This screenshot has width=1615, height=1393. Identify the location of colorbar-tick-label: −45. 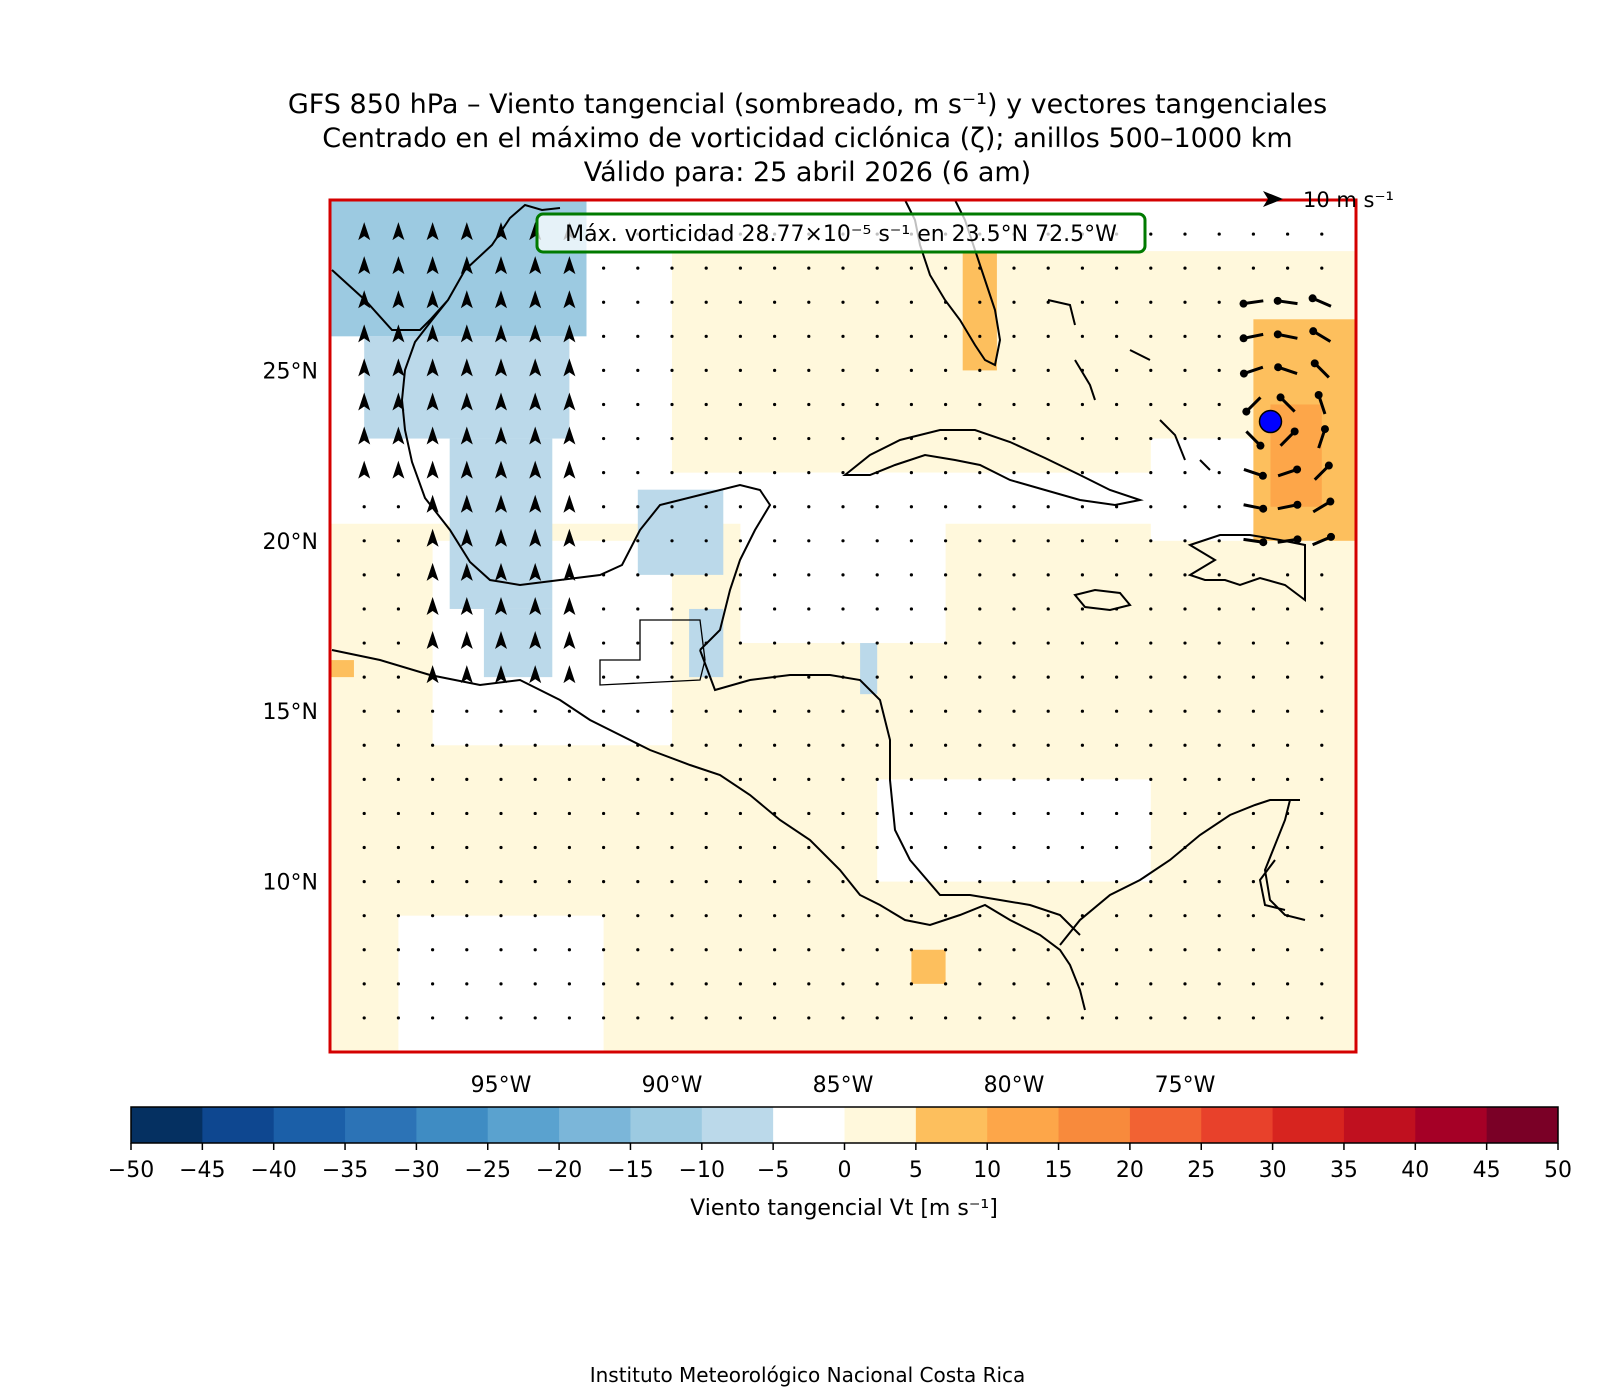
(202, 1170).